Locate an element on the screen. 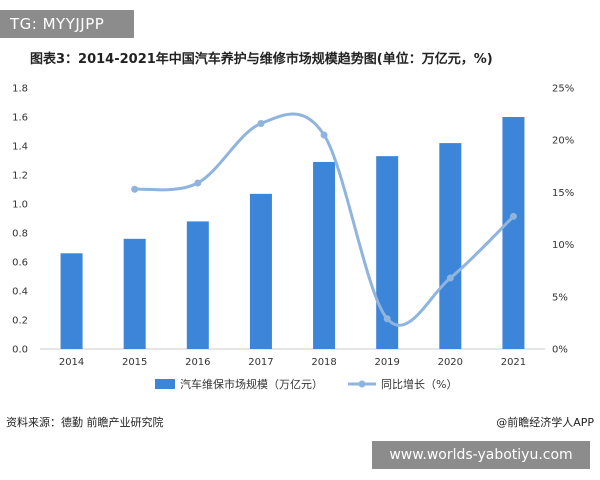 This screenshot has height=480, width=600. x-tick-label: 2021 is located at coordinates (513, 362).